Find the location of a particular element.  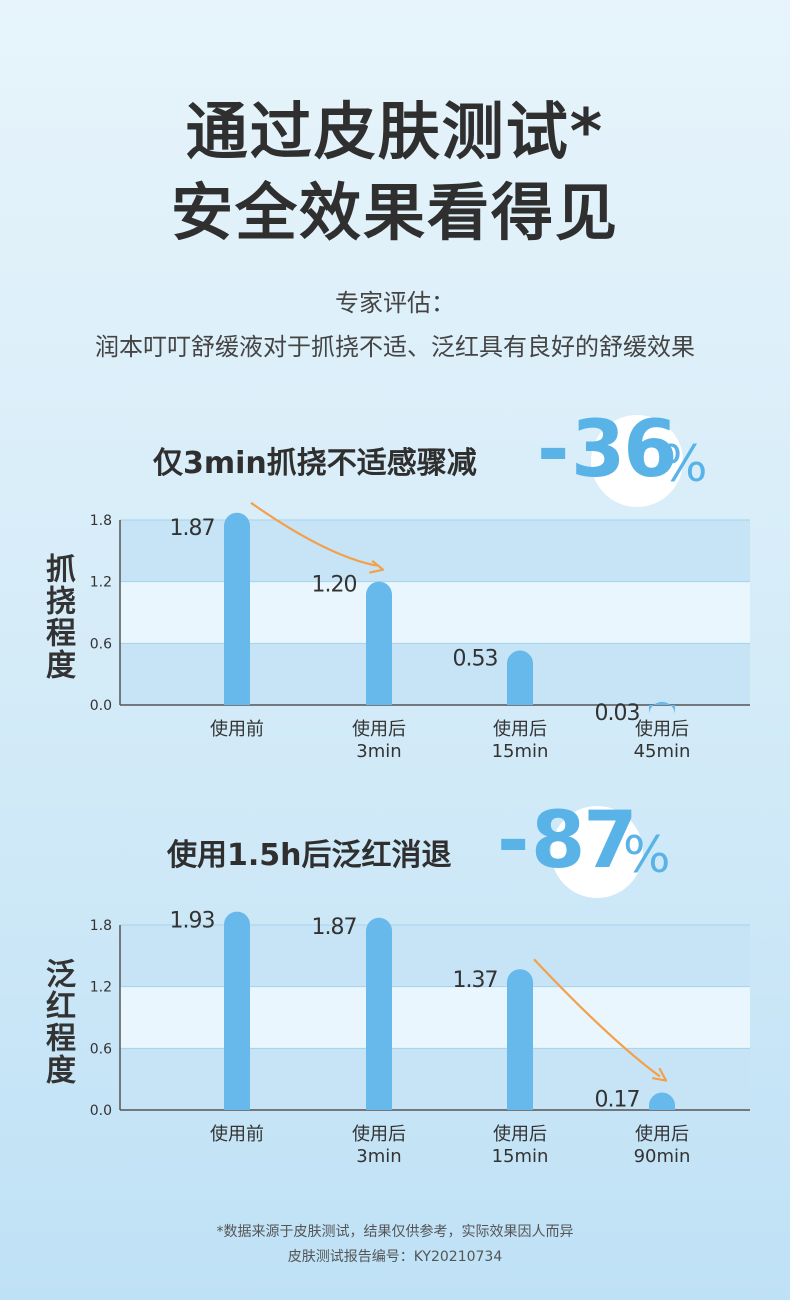

chart1-trend-arrow is located at coordinates (314, 534).